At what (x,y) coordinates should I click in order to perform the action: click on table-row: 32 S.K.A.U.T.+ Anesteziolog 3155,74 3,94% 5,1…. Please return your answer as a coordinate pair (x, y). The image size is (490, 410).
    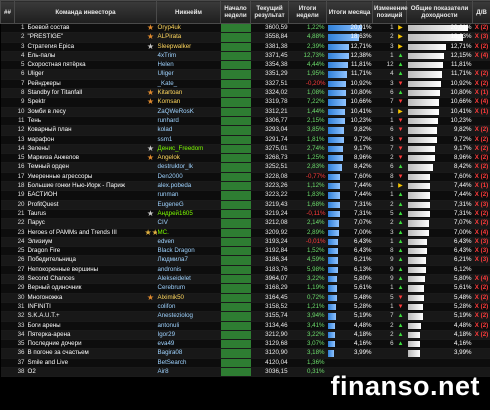
    Looking at the image, I should click on (245, 316).